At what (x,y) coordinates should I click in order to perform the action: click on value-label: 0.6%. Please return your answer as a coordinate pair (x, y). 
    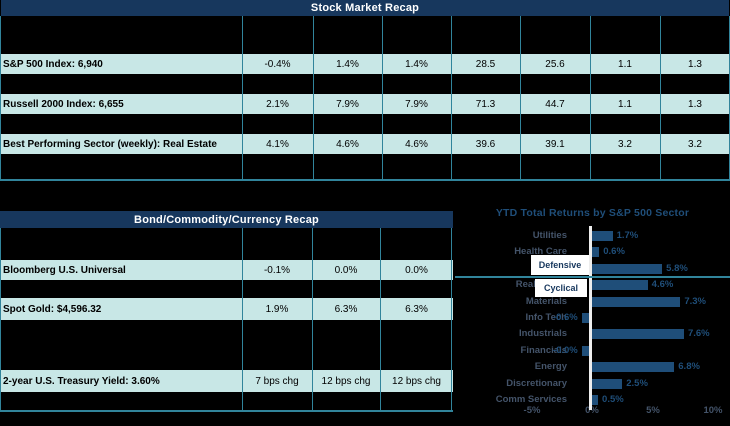
    Looking at the image, I should click on (614, 252).